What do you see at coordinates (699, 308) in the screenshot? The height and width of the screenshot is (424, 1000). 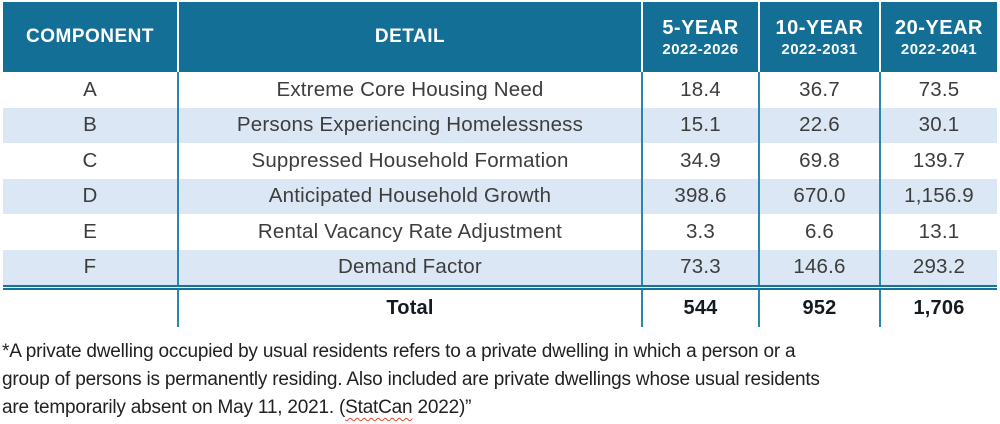 I see `total-5yr-cell: 544` at bounding box center [699, 308].